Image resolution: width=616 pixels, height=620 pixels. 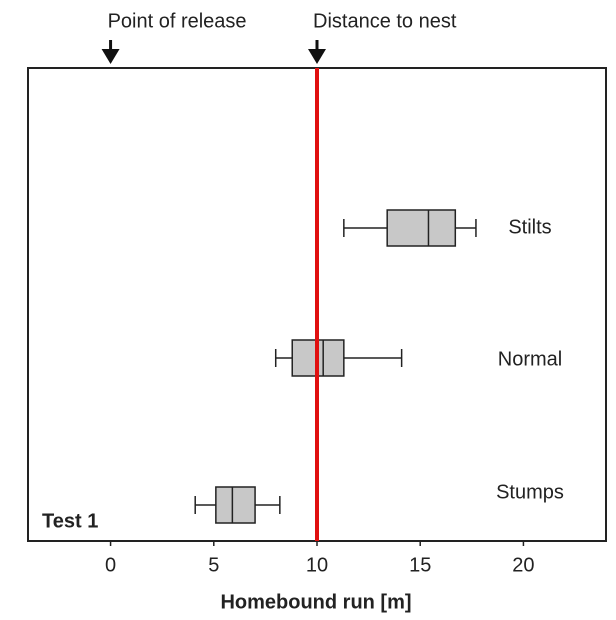 What do you see at coordinates (177, 21) in the screenshot?
I see `annotation-text: Point of release` at bounding box center [177, 21].